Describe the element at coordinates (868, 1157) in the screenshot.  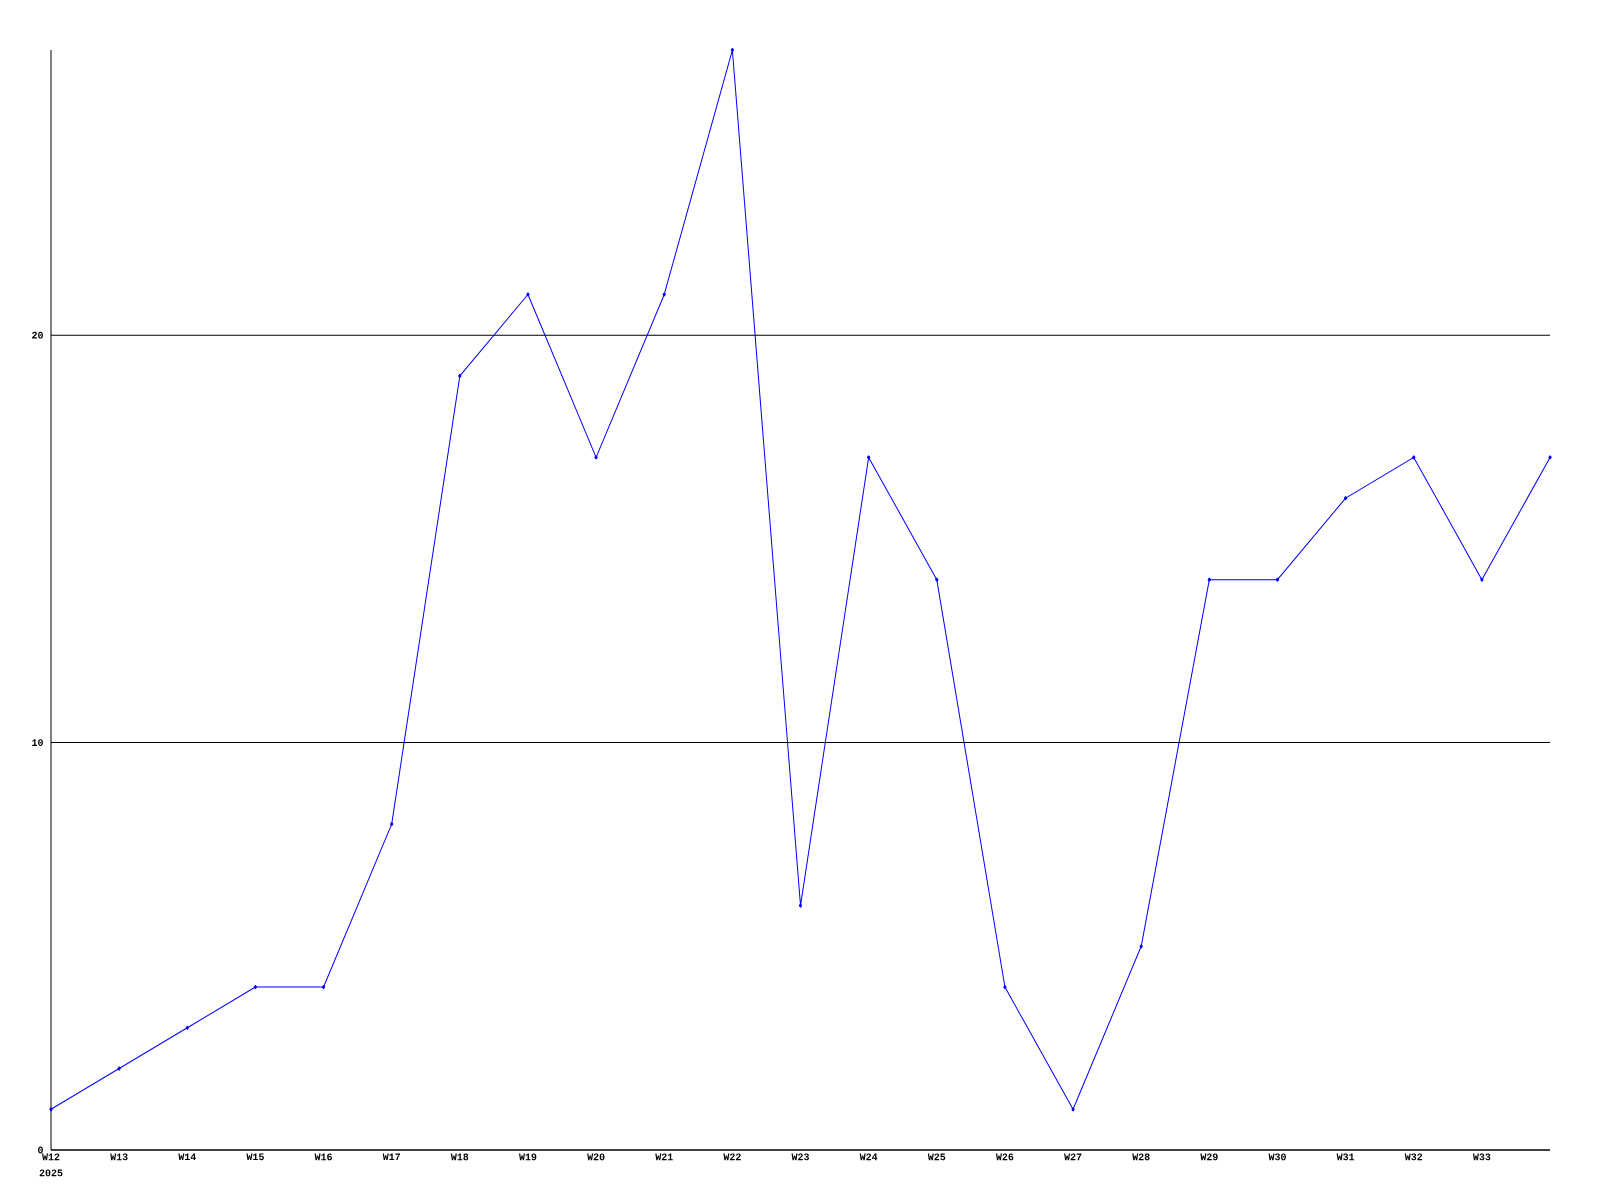
I see `x-tick-label: W24` at that location.